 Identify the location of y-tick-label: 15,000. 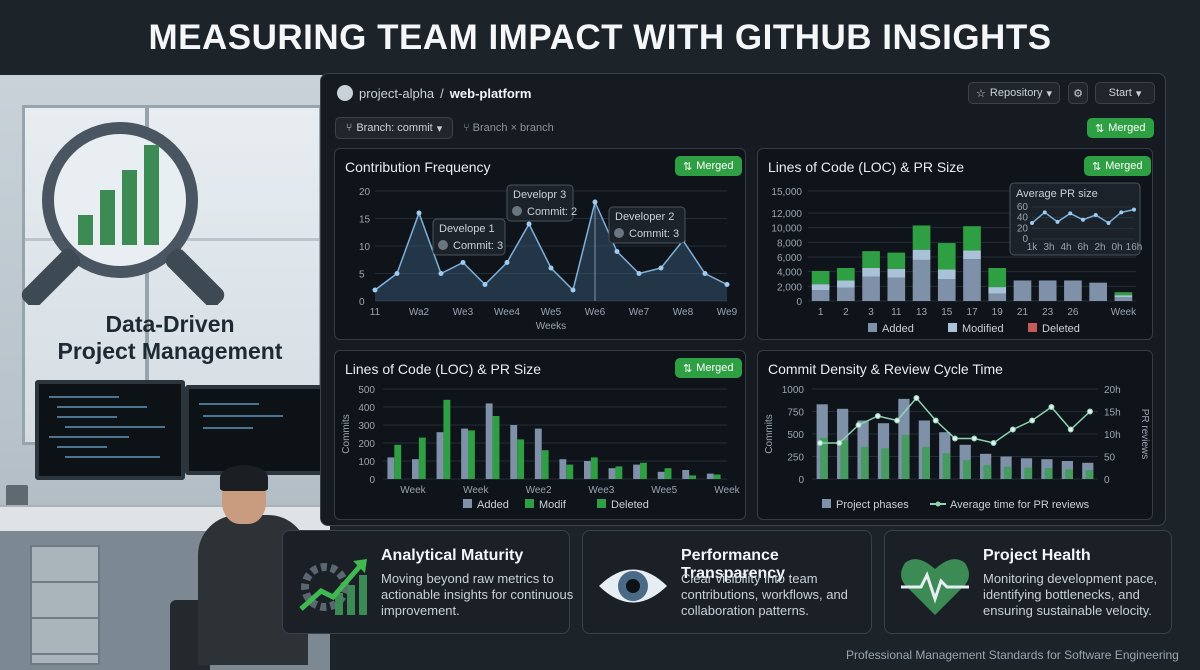
(786, 192).